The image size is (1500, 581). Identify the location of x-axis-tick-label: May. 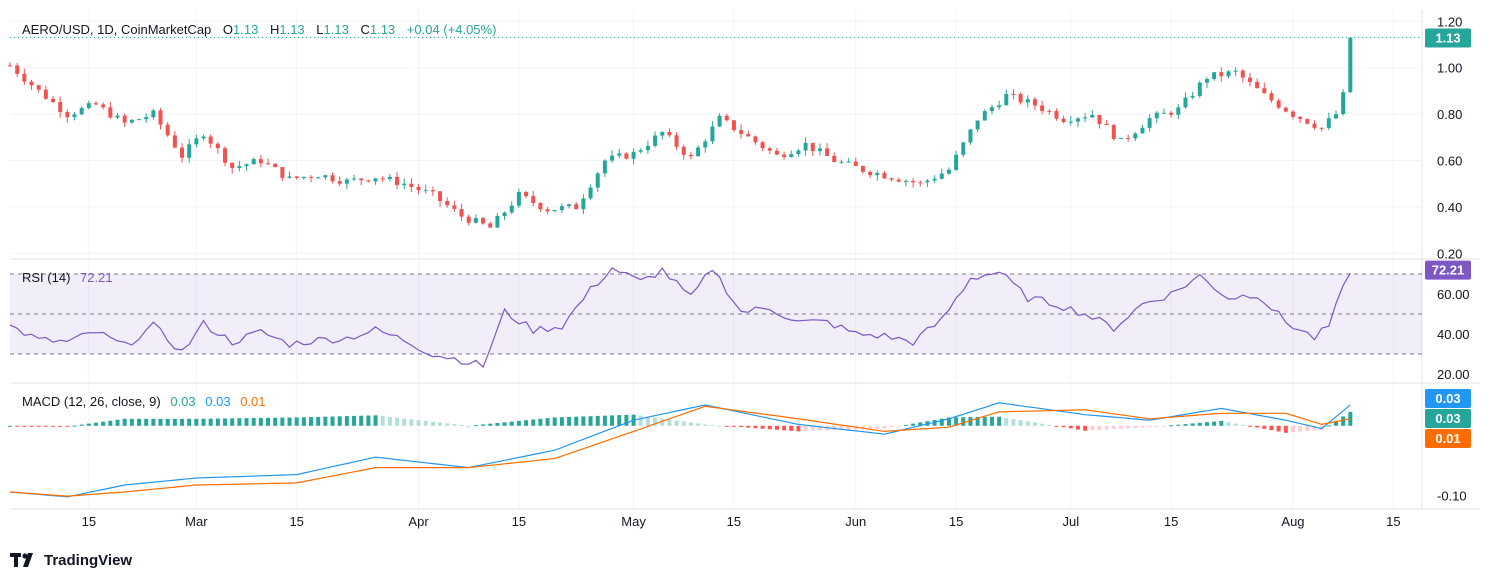
(633, 521).